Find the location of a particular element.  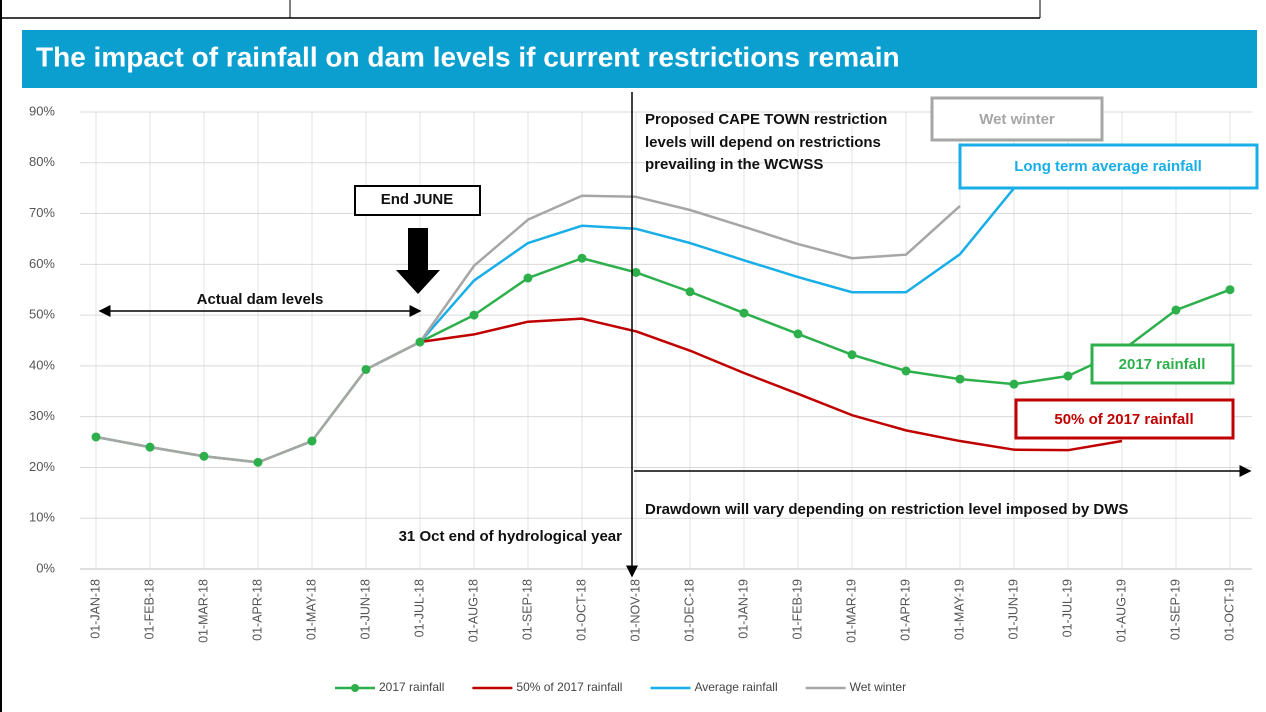

y-tick-label: 0% is located at coordinates (45, 567).